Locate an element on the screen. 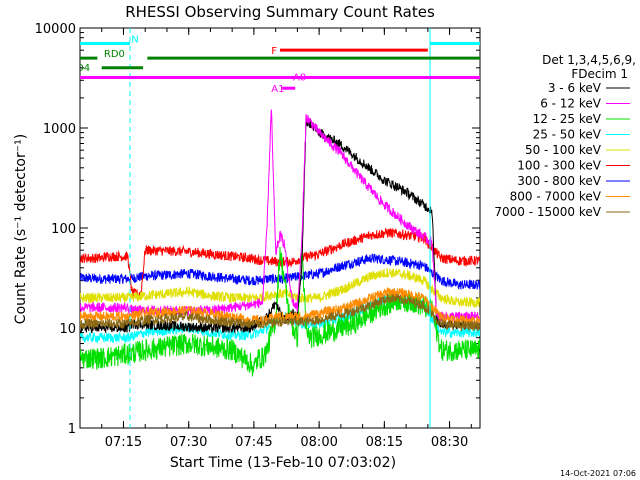 Image resolution: width=640 pixels, height=480 pixels. x-tick-label: 07:30 is located at coordinates (188, 442).